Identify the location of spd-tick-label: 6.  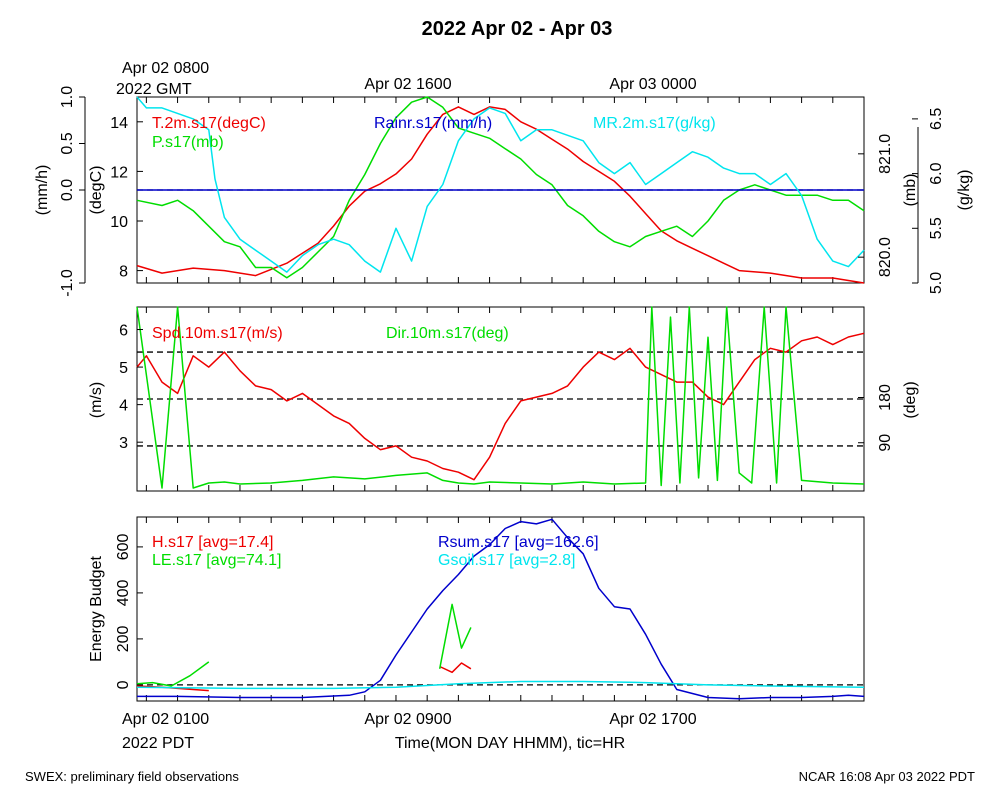
(123, 331).